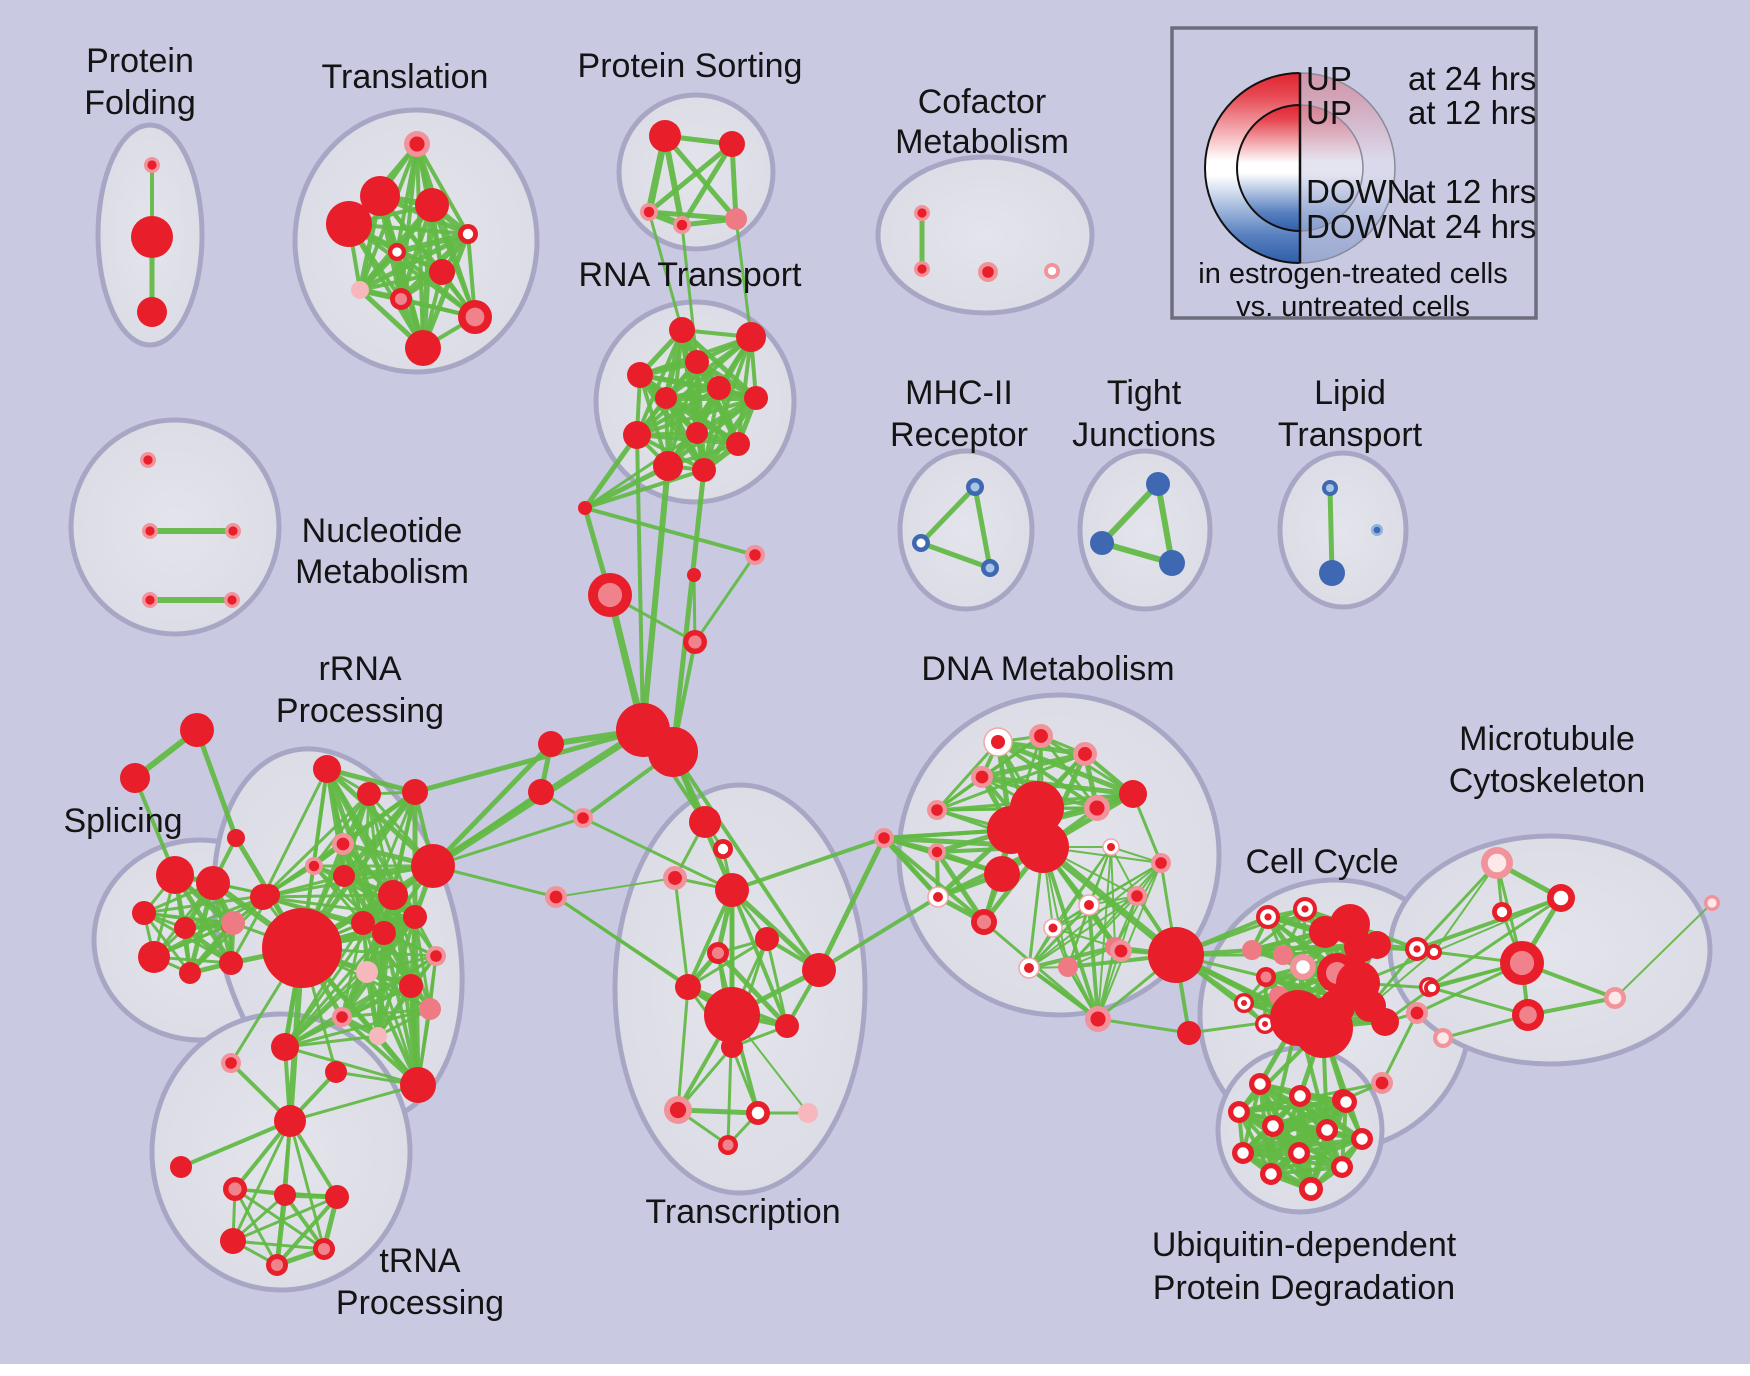 The width and height of the screenshot is (1750, 1376). I want to click on cluster-label-cell-cycle: Cell Cycle, so click(1321, 862).